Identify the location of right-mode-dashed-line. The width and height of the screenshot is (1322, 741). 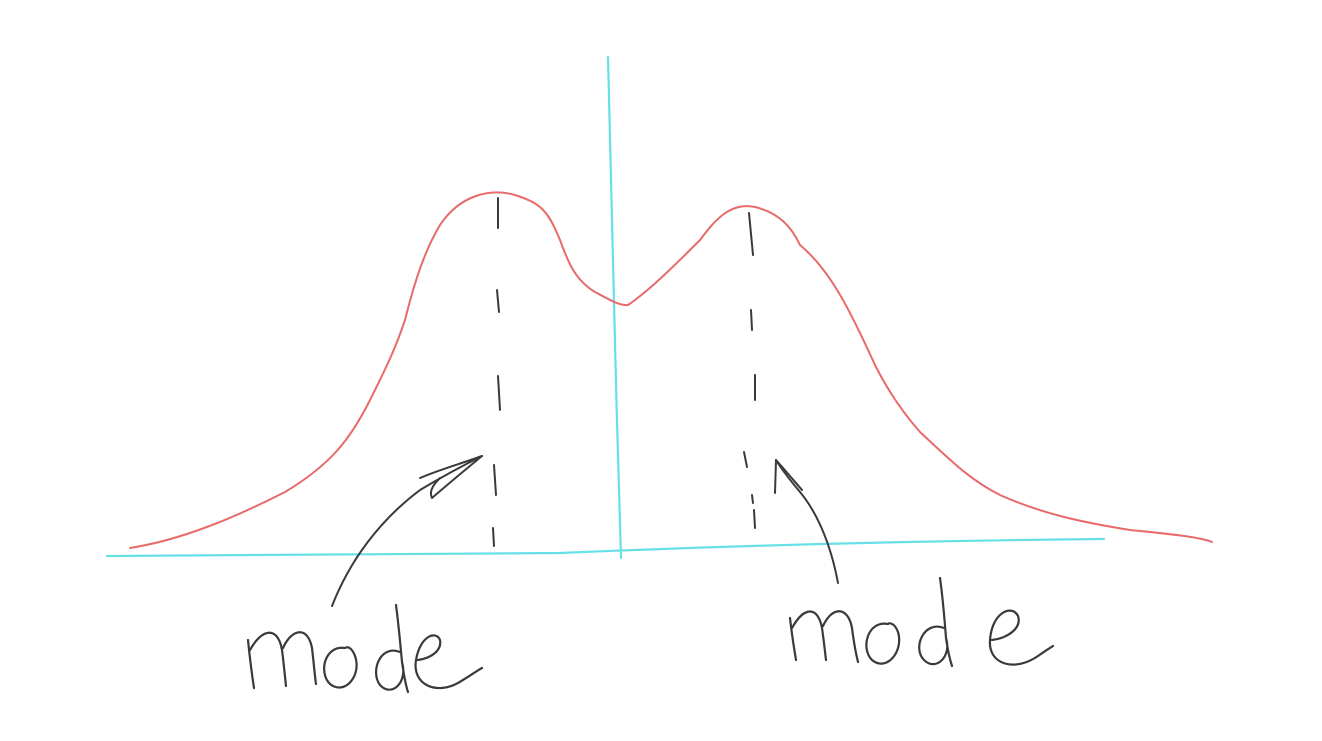
(749, 370).